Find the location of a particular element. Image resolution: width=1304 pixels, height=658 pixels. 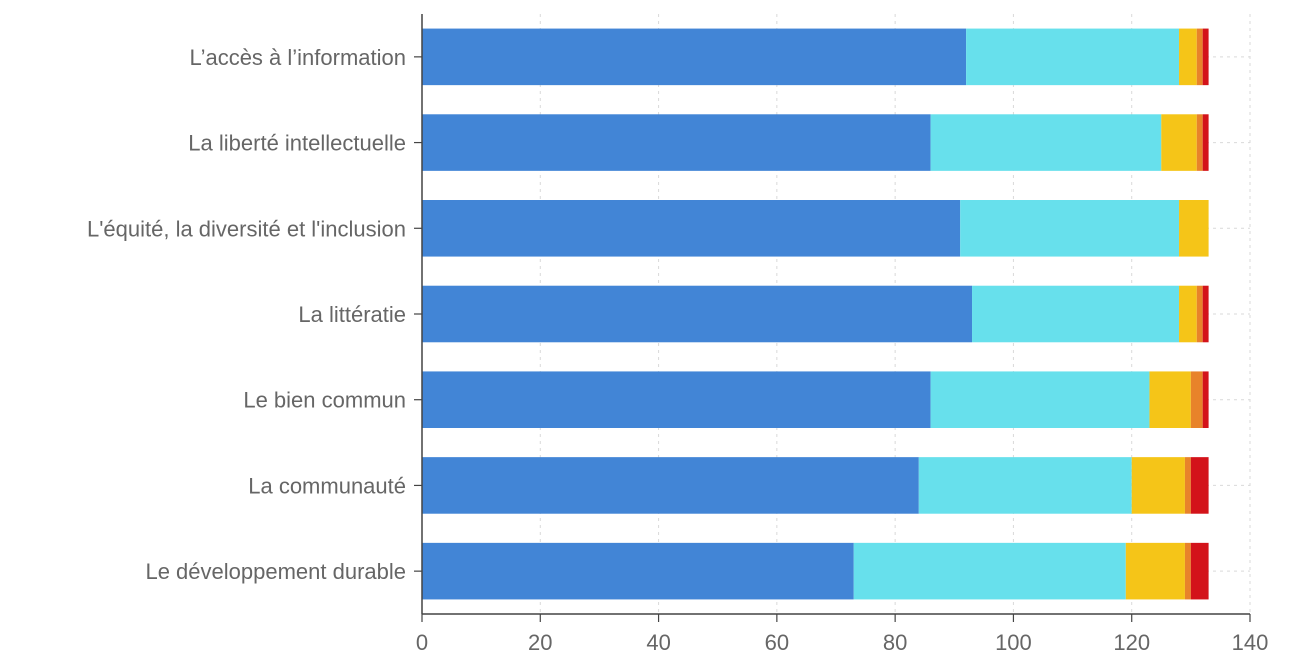

category-label: L’accès à l’information is located at coordinates (298, 57).